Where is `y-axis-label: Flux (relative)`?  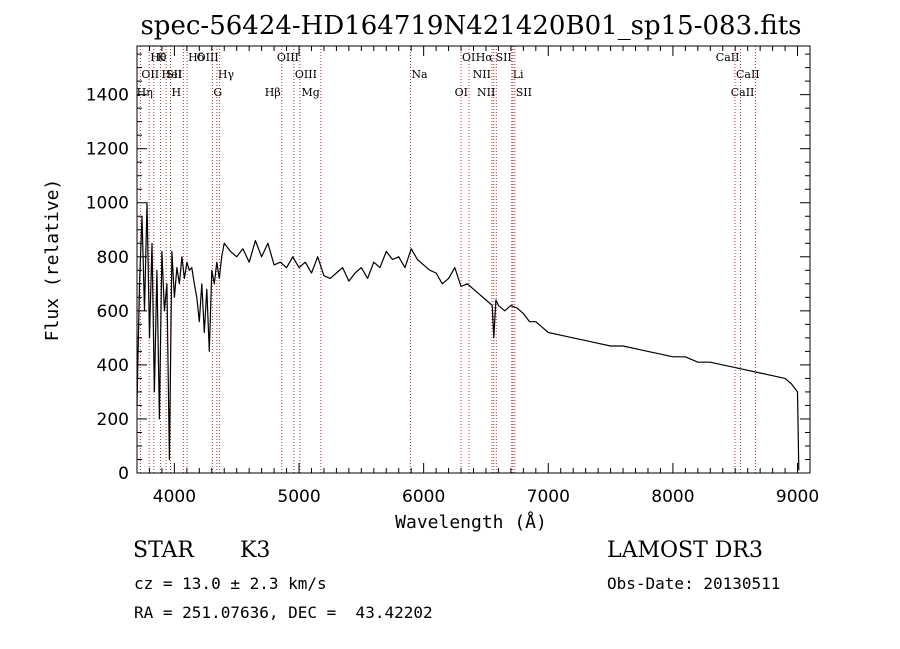 y-axis-label: Flux (relative) is located at coordinates (52, 260).